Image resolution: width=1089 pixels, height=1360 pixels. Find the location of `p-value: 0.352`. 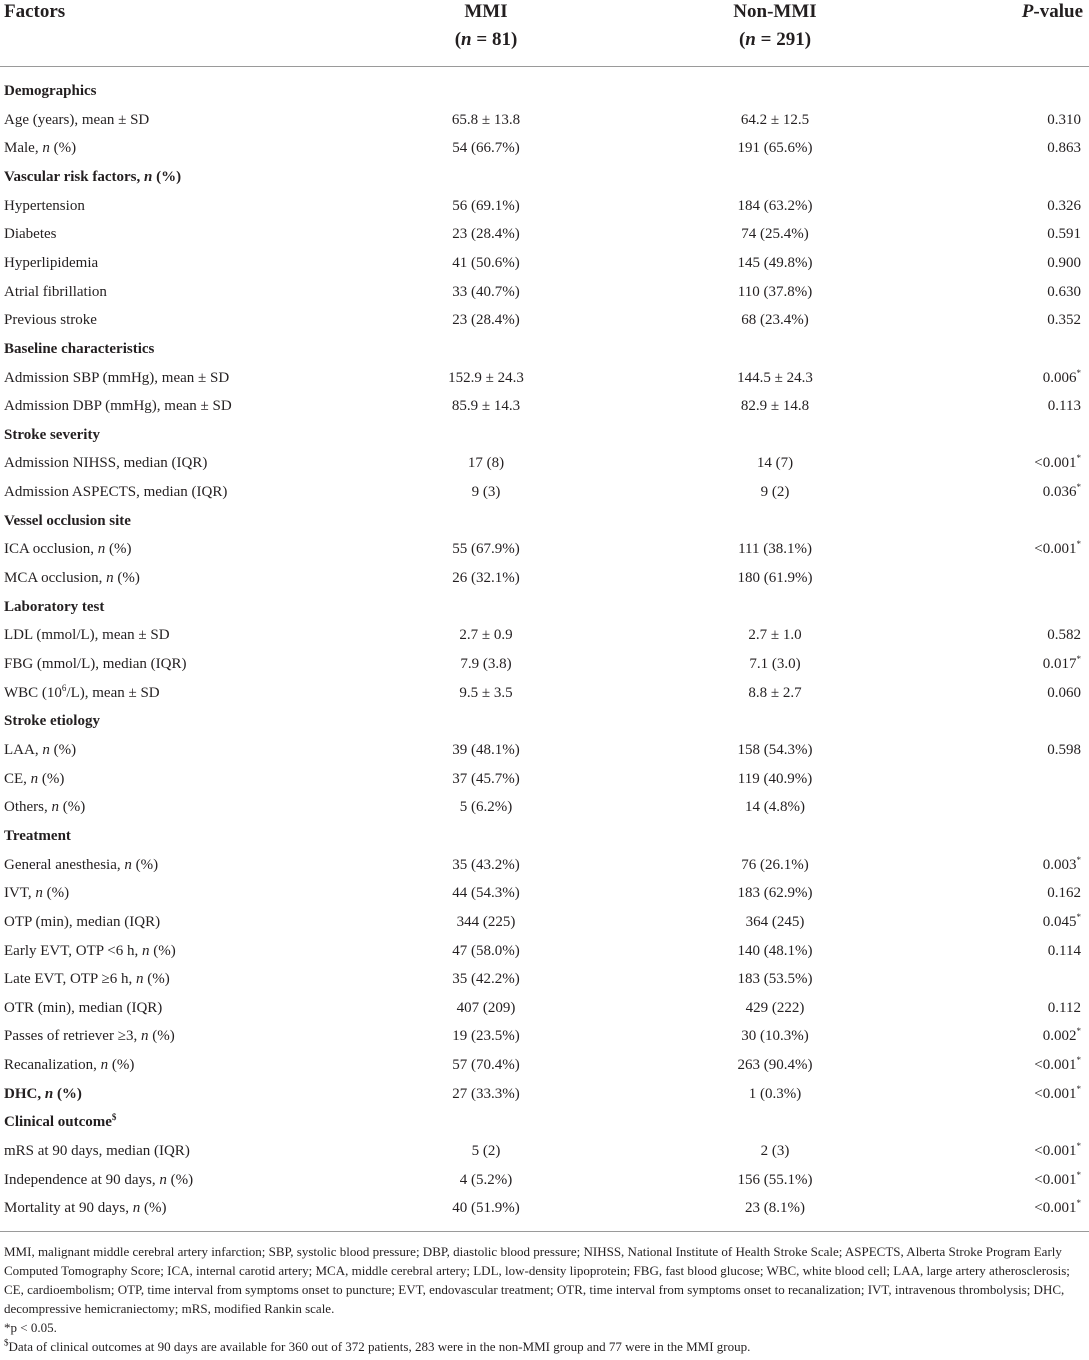

p-value: 0.352 is located at coordinates (1064, 320).